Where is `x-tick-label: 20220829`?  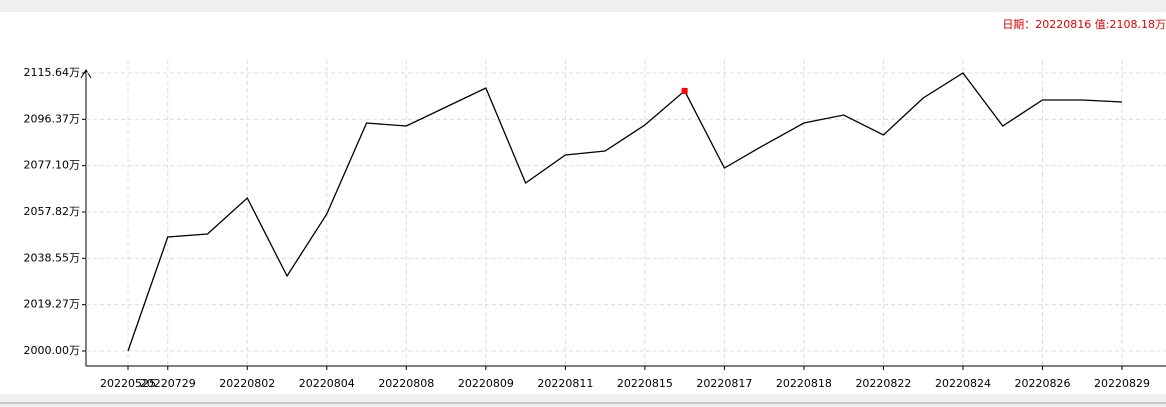
x-tick-label: 20220829 is located at coordinates (1122, 383).